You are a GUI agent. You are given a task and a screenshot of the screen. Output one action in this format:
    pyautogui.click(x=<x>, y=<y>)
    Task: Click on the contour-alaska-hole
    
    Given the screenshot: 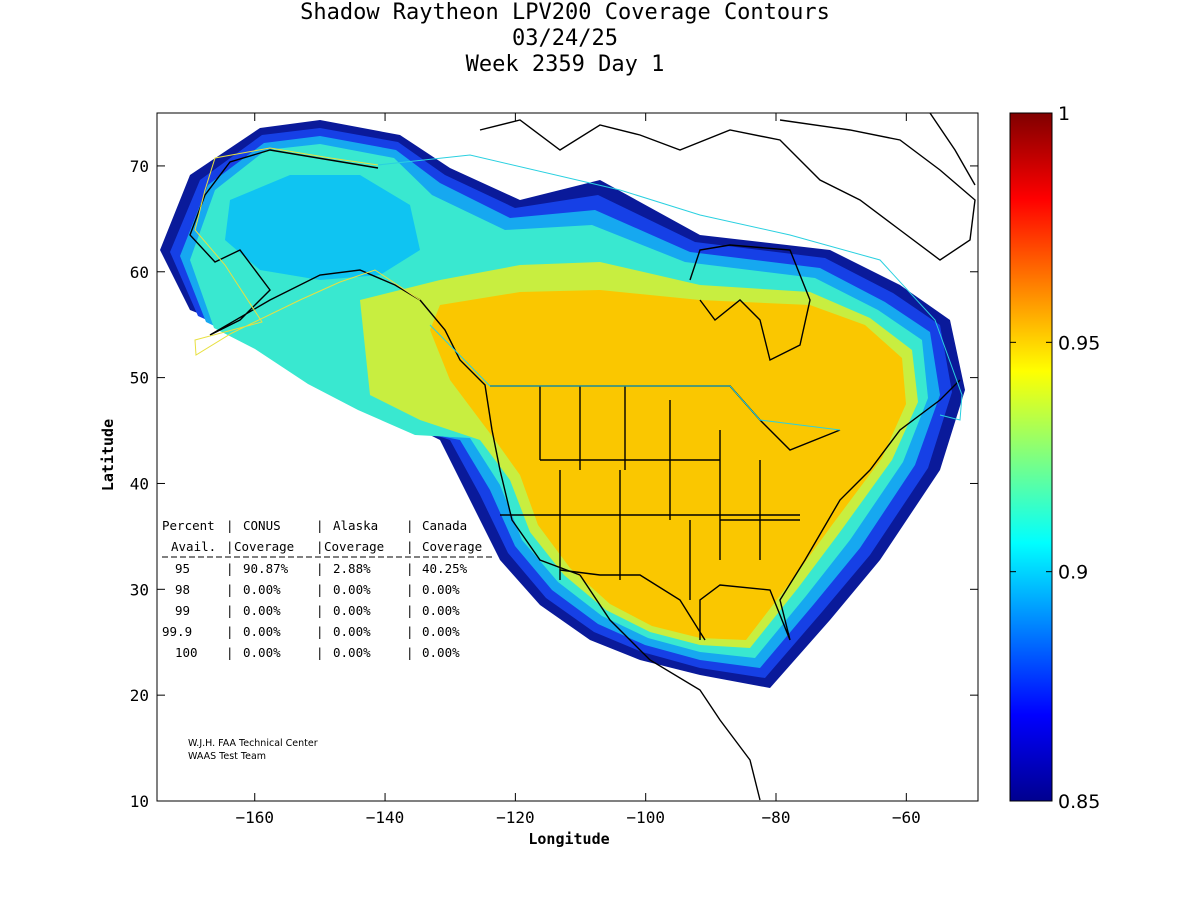 What is the action you would take?
    pyautogui.click(x=322, y=227)
    